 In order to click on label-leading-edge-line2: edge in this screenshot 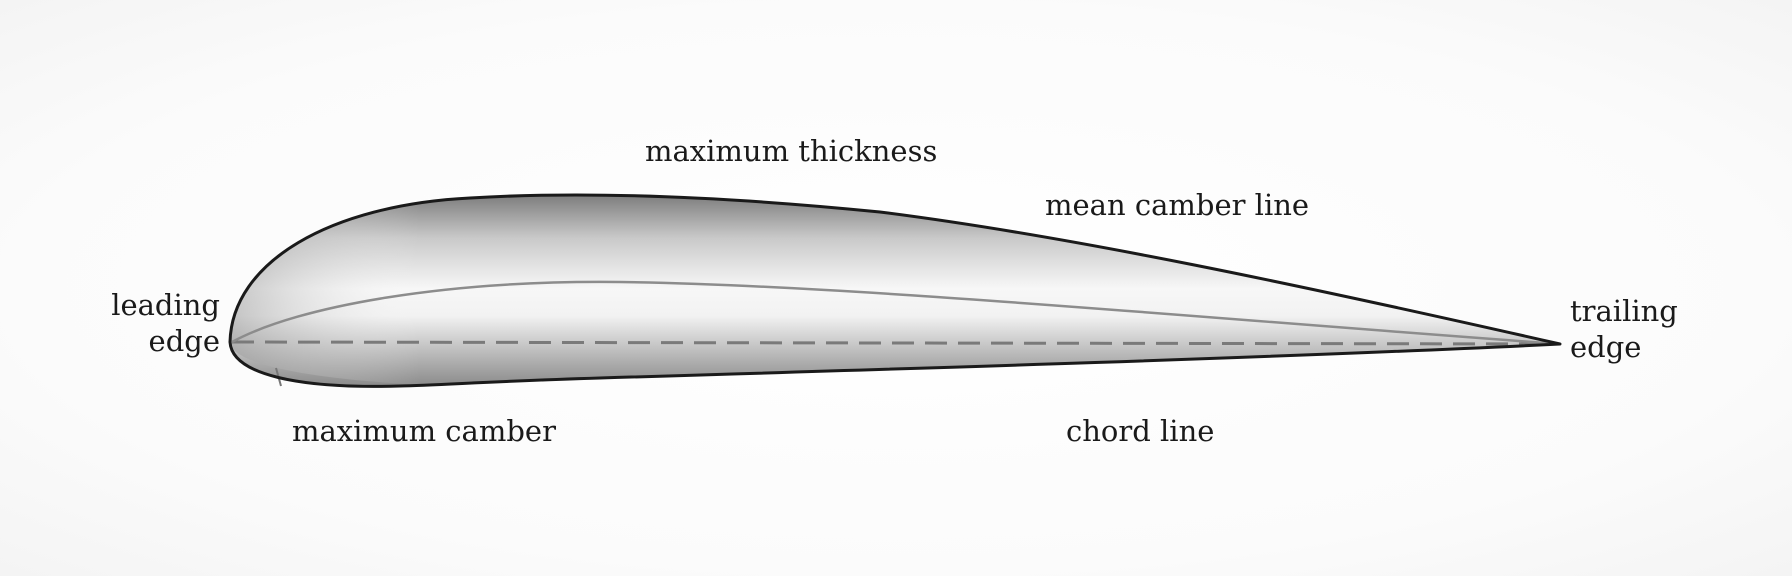, I will do `click(184, 341)`.